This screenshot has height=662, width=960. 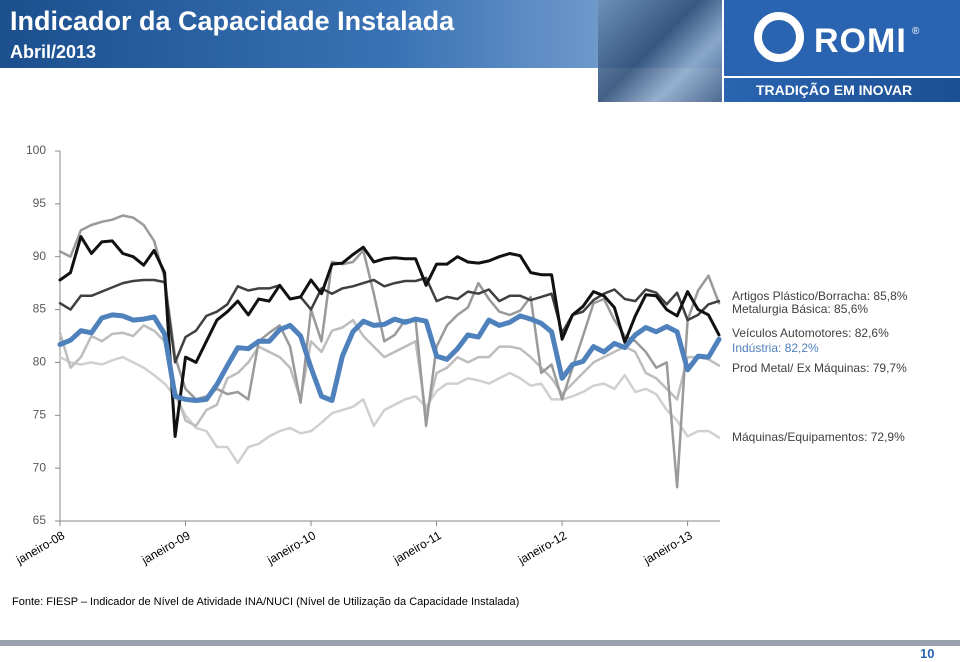 I want to click on x-tick-label: janeiro-08, so click(x=40, y=547).